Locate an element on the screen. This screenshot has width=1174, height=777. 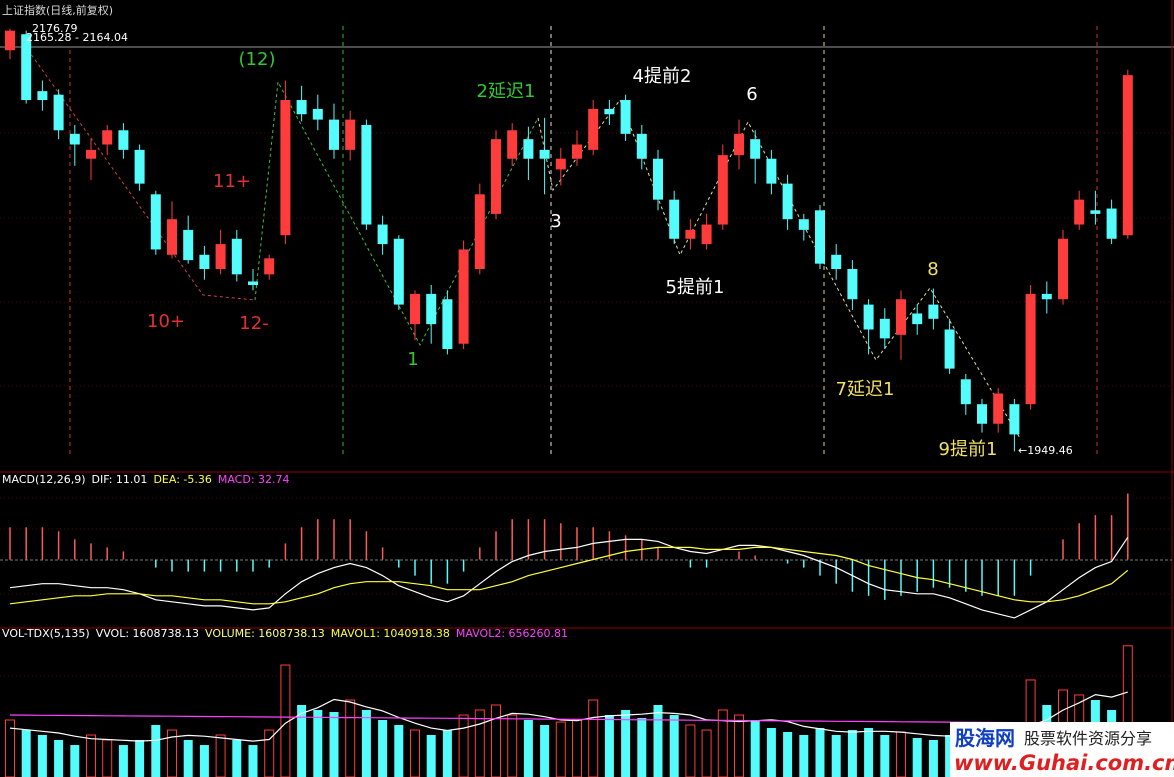
annotation: 8 is located at coordinates (932, 269).